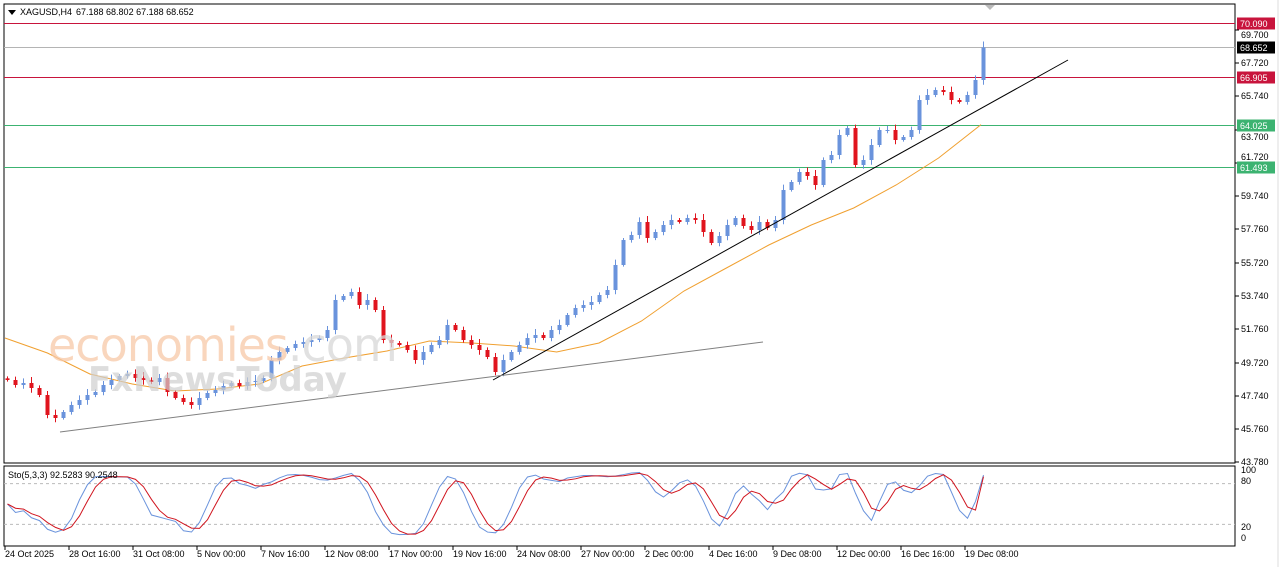 This screenshot has width=1280, height=567. I want to click on y-tick-label: 63.700, so click(1255, 137).